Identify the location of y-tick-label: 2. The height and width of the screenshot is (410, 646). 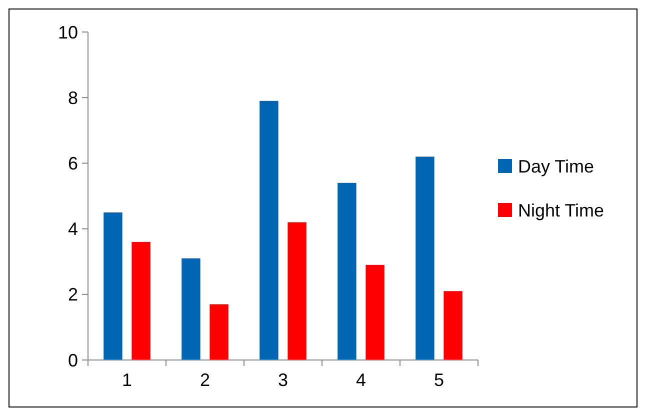
(73, 294).